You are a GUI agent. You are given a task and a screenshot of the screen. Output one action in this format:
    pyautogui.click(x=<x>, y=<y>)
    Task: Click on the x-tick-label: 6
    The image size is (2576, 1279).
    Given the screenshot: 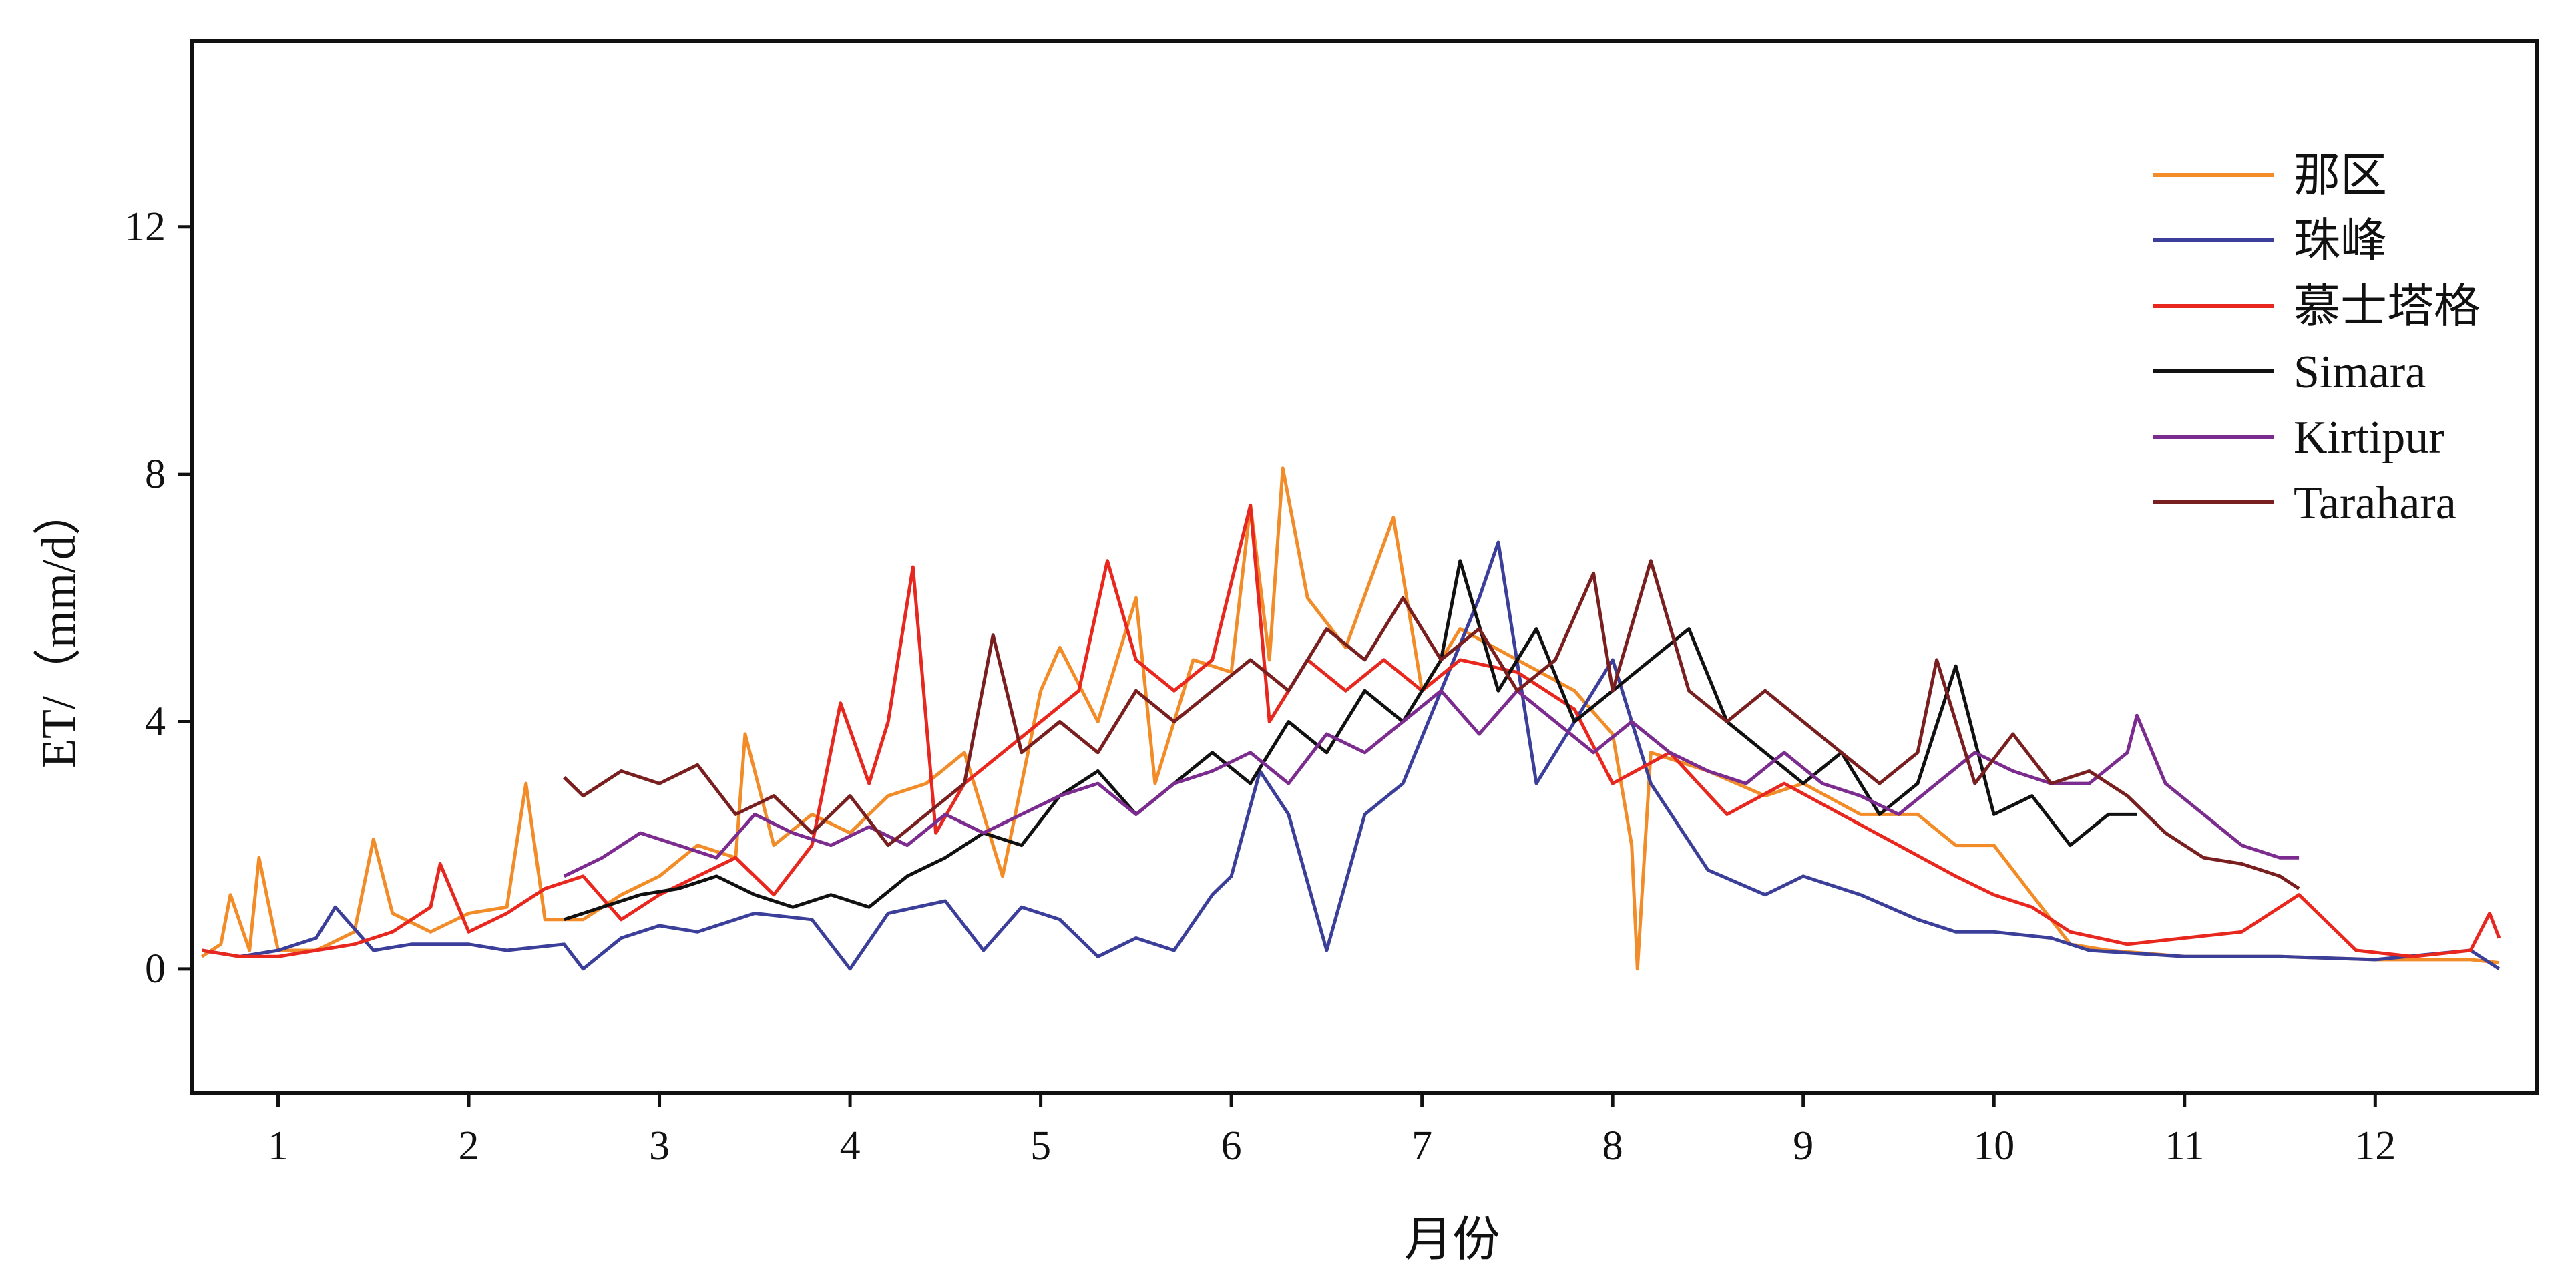 What is the action you would take?
    pyautogui.click(x=1231, y=1146)
    